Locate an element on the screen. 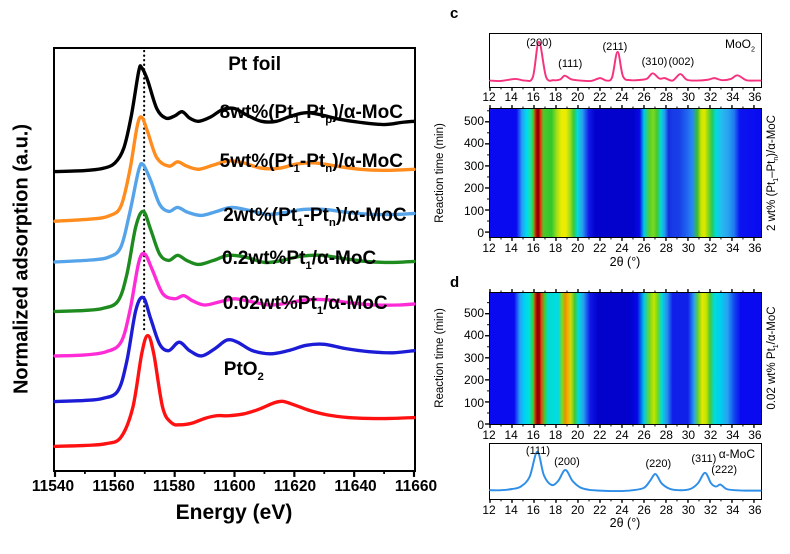  reaction-time-tick-label: 100 is located at coordinates (473, 402).